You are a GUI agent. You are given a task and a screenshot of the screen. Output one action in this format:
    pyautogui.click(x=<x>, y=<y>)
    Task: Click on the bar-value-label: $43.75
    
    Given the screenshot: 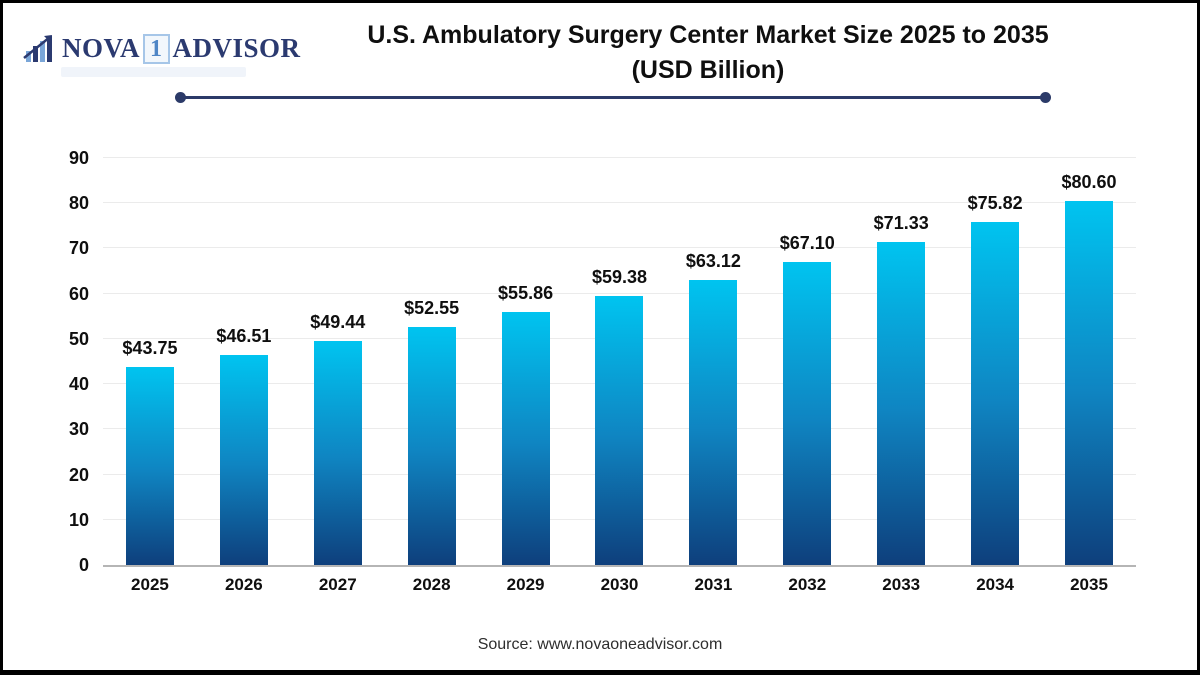 What is the action you would take?
    pyautogui.click(x=150, y=348)
    